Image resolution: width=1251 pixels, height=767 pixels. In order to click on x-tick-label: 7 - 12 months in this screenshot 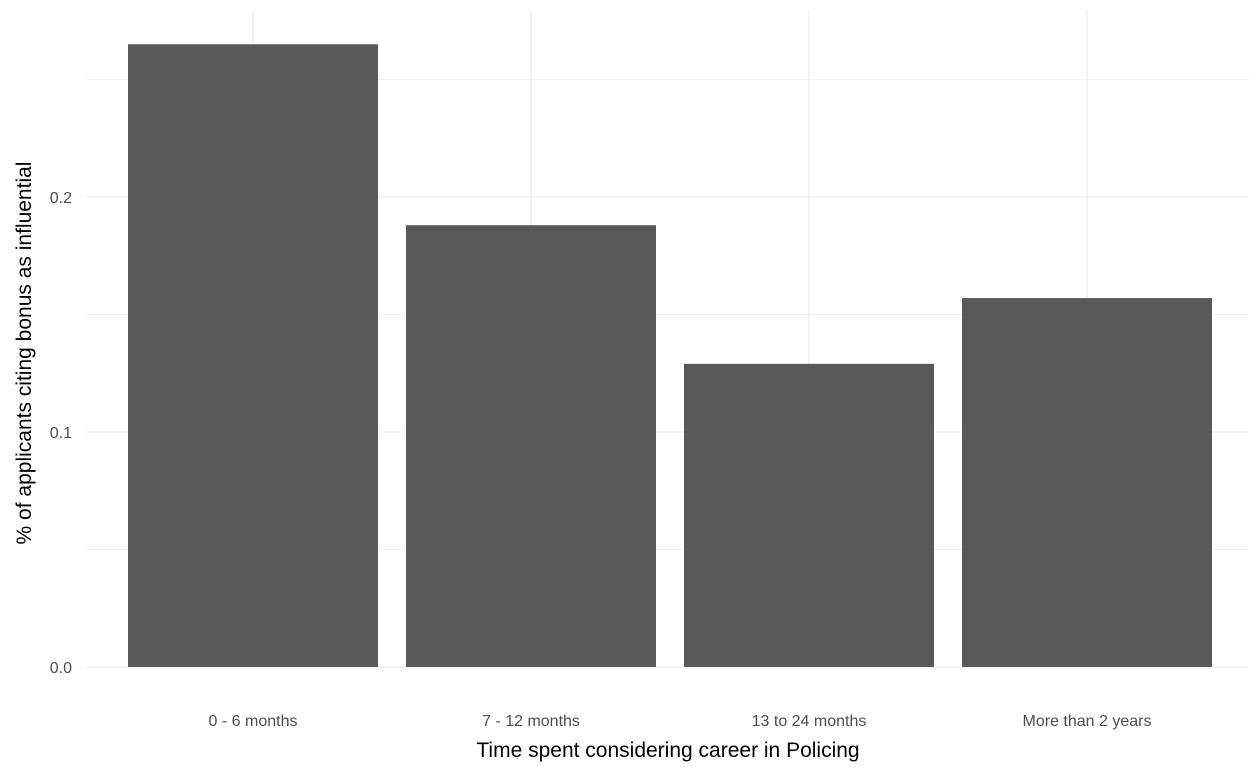, I will do `click(531, 721)`.